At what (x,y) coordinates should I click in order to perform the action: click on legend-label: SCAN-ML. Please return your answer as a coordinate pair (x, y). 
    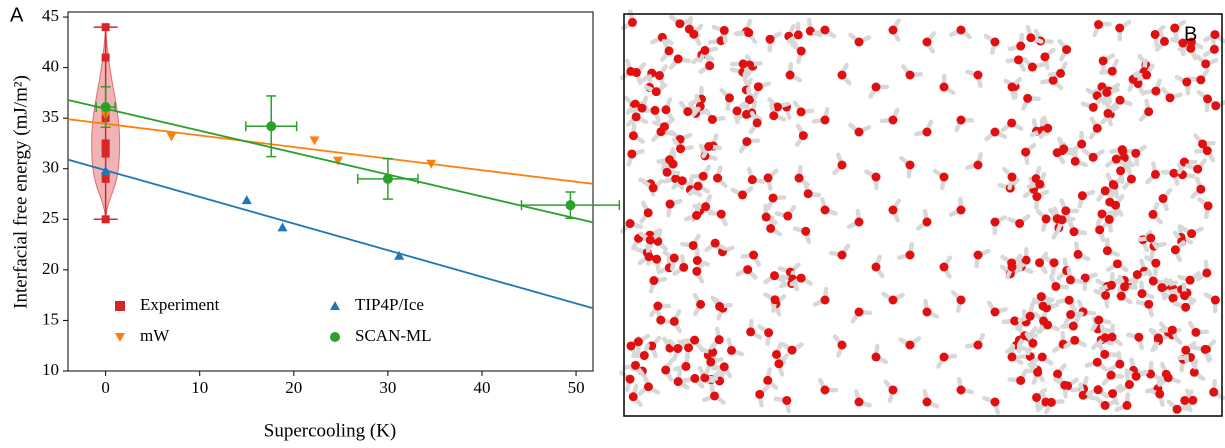
    Looking at the image, I should click on (393, 335).